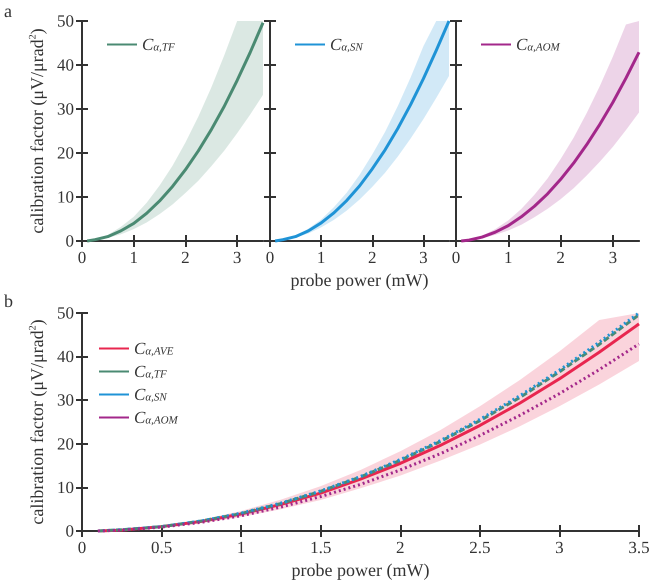  I want to click on x-tick-label: 3.5, so click(639, 547).